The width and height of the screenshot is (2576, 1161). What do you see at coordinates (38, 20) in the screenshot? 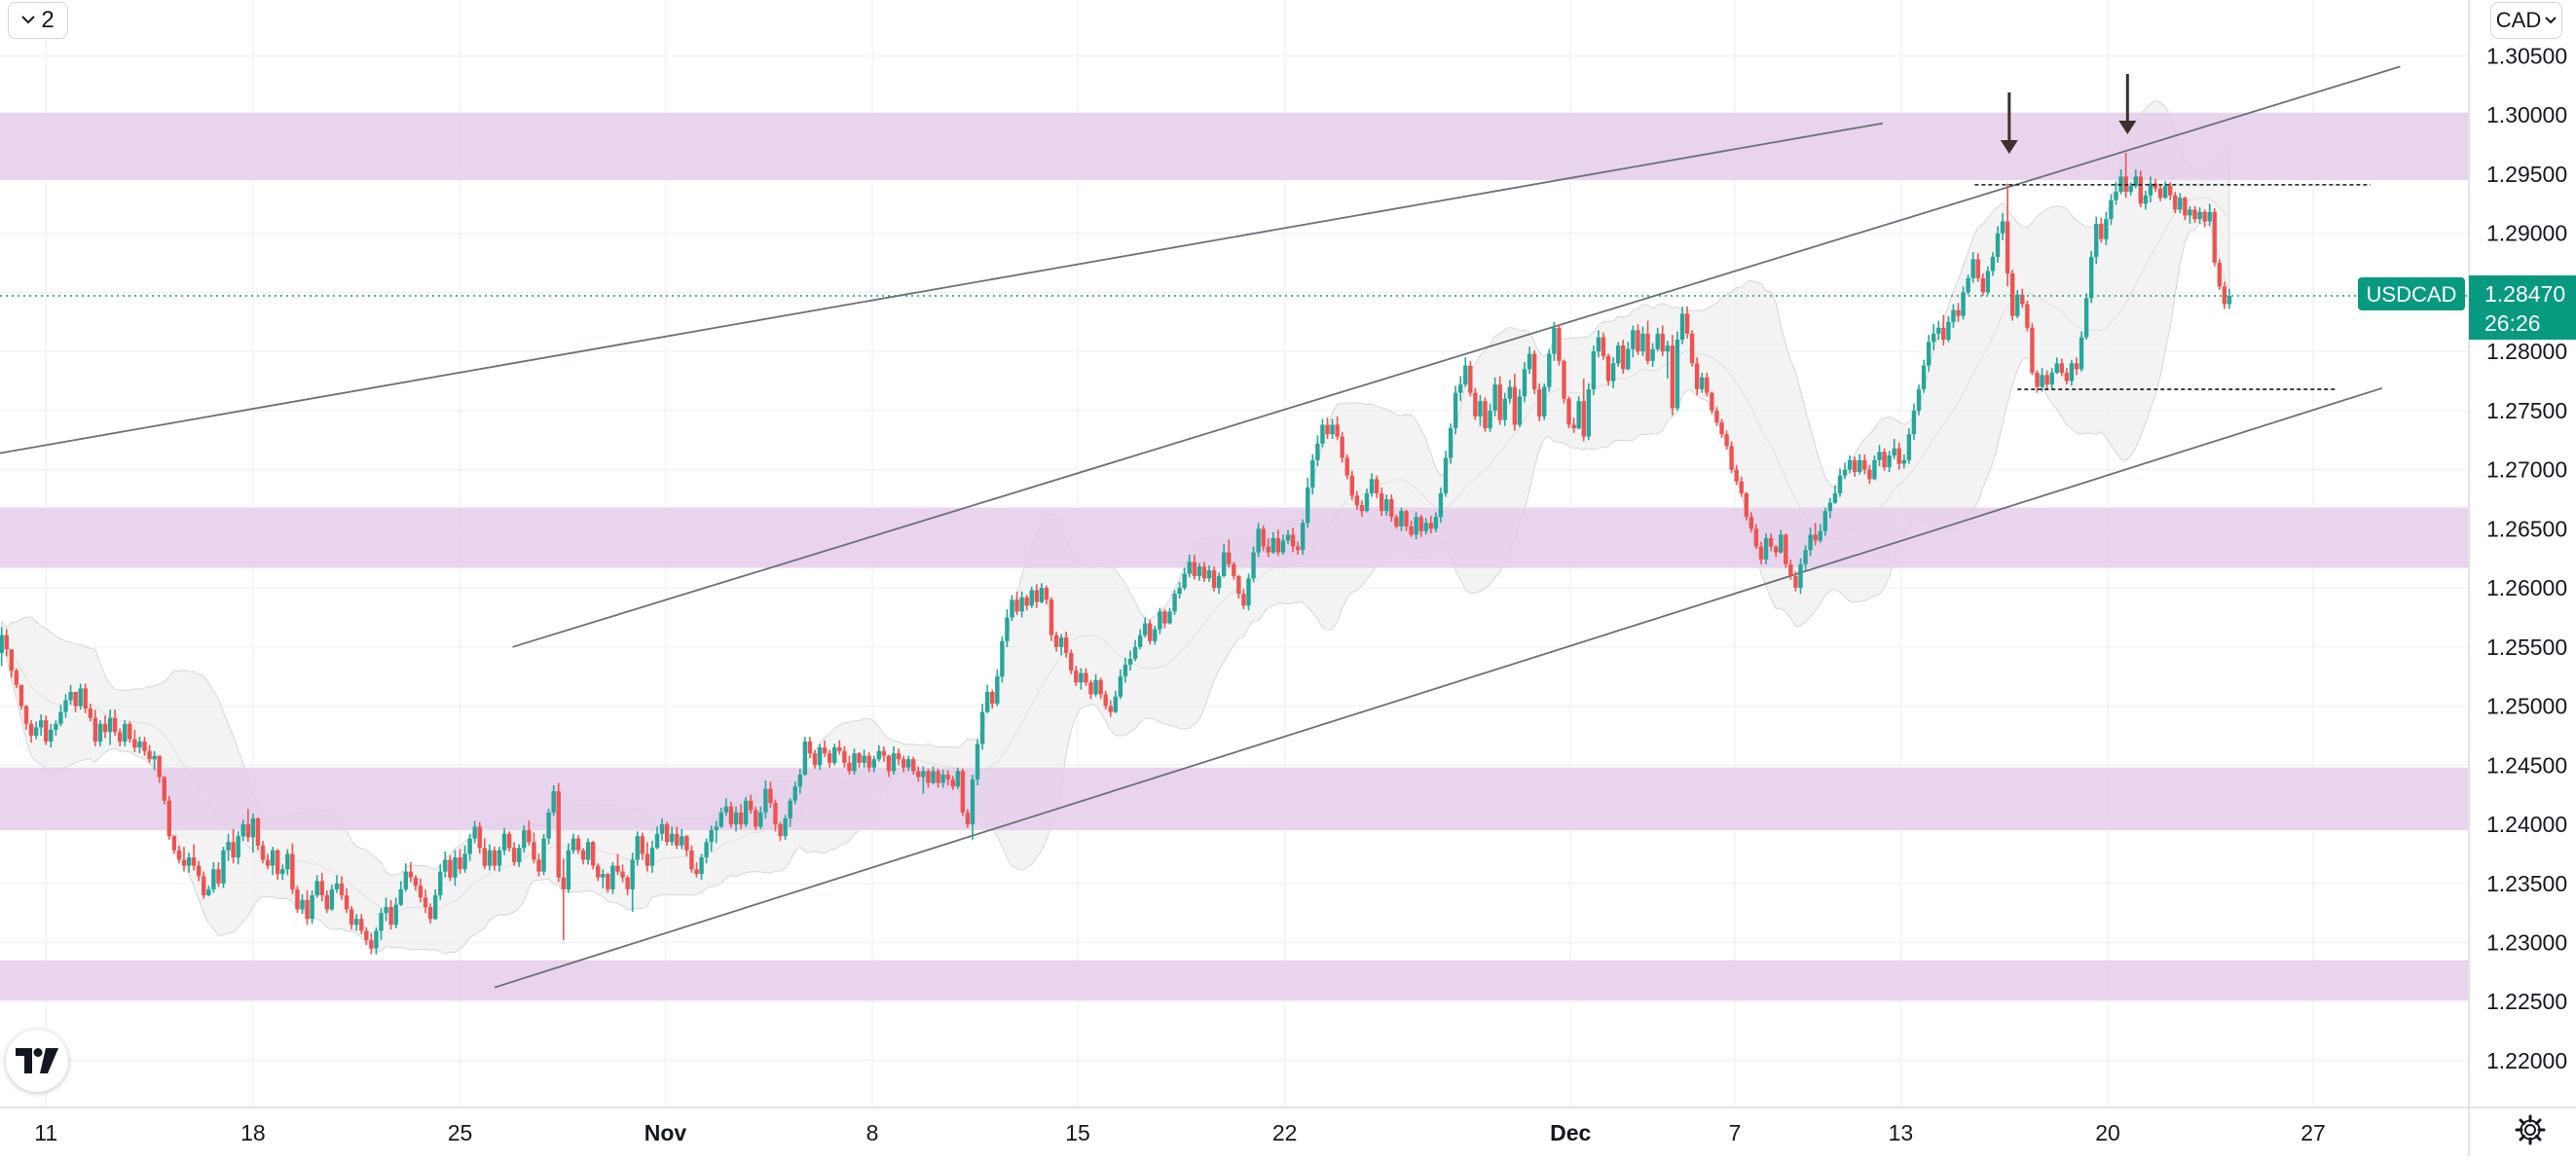
I see `interval-button: 2` at bounding box center [38, 20].